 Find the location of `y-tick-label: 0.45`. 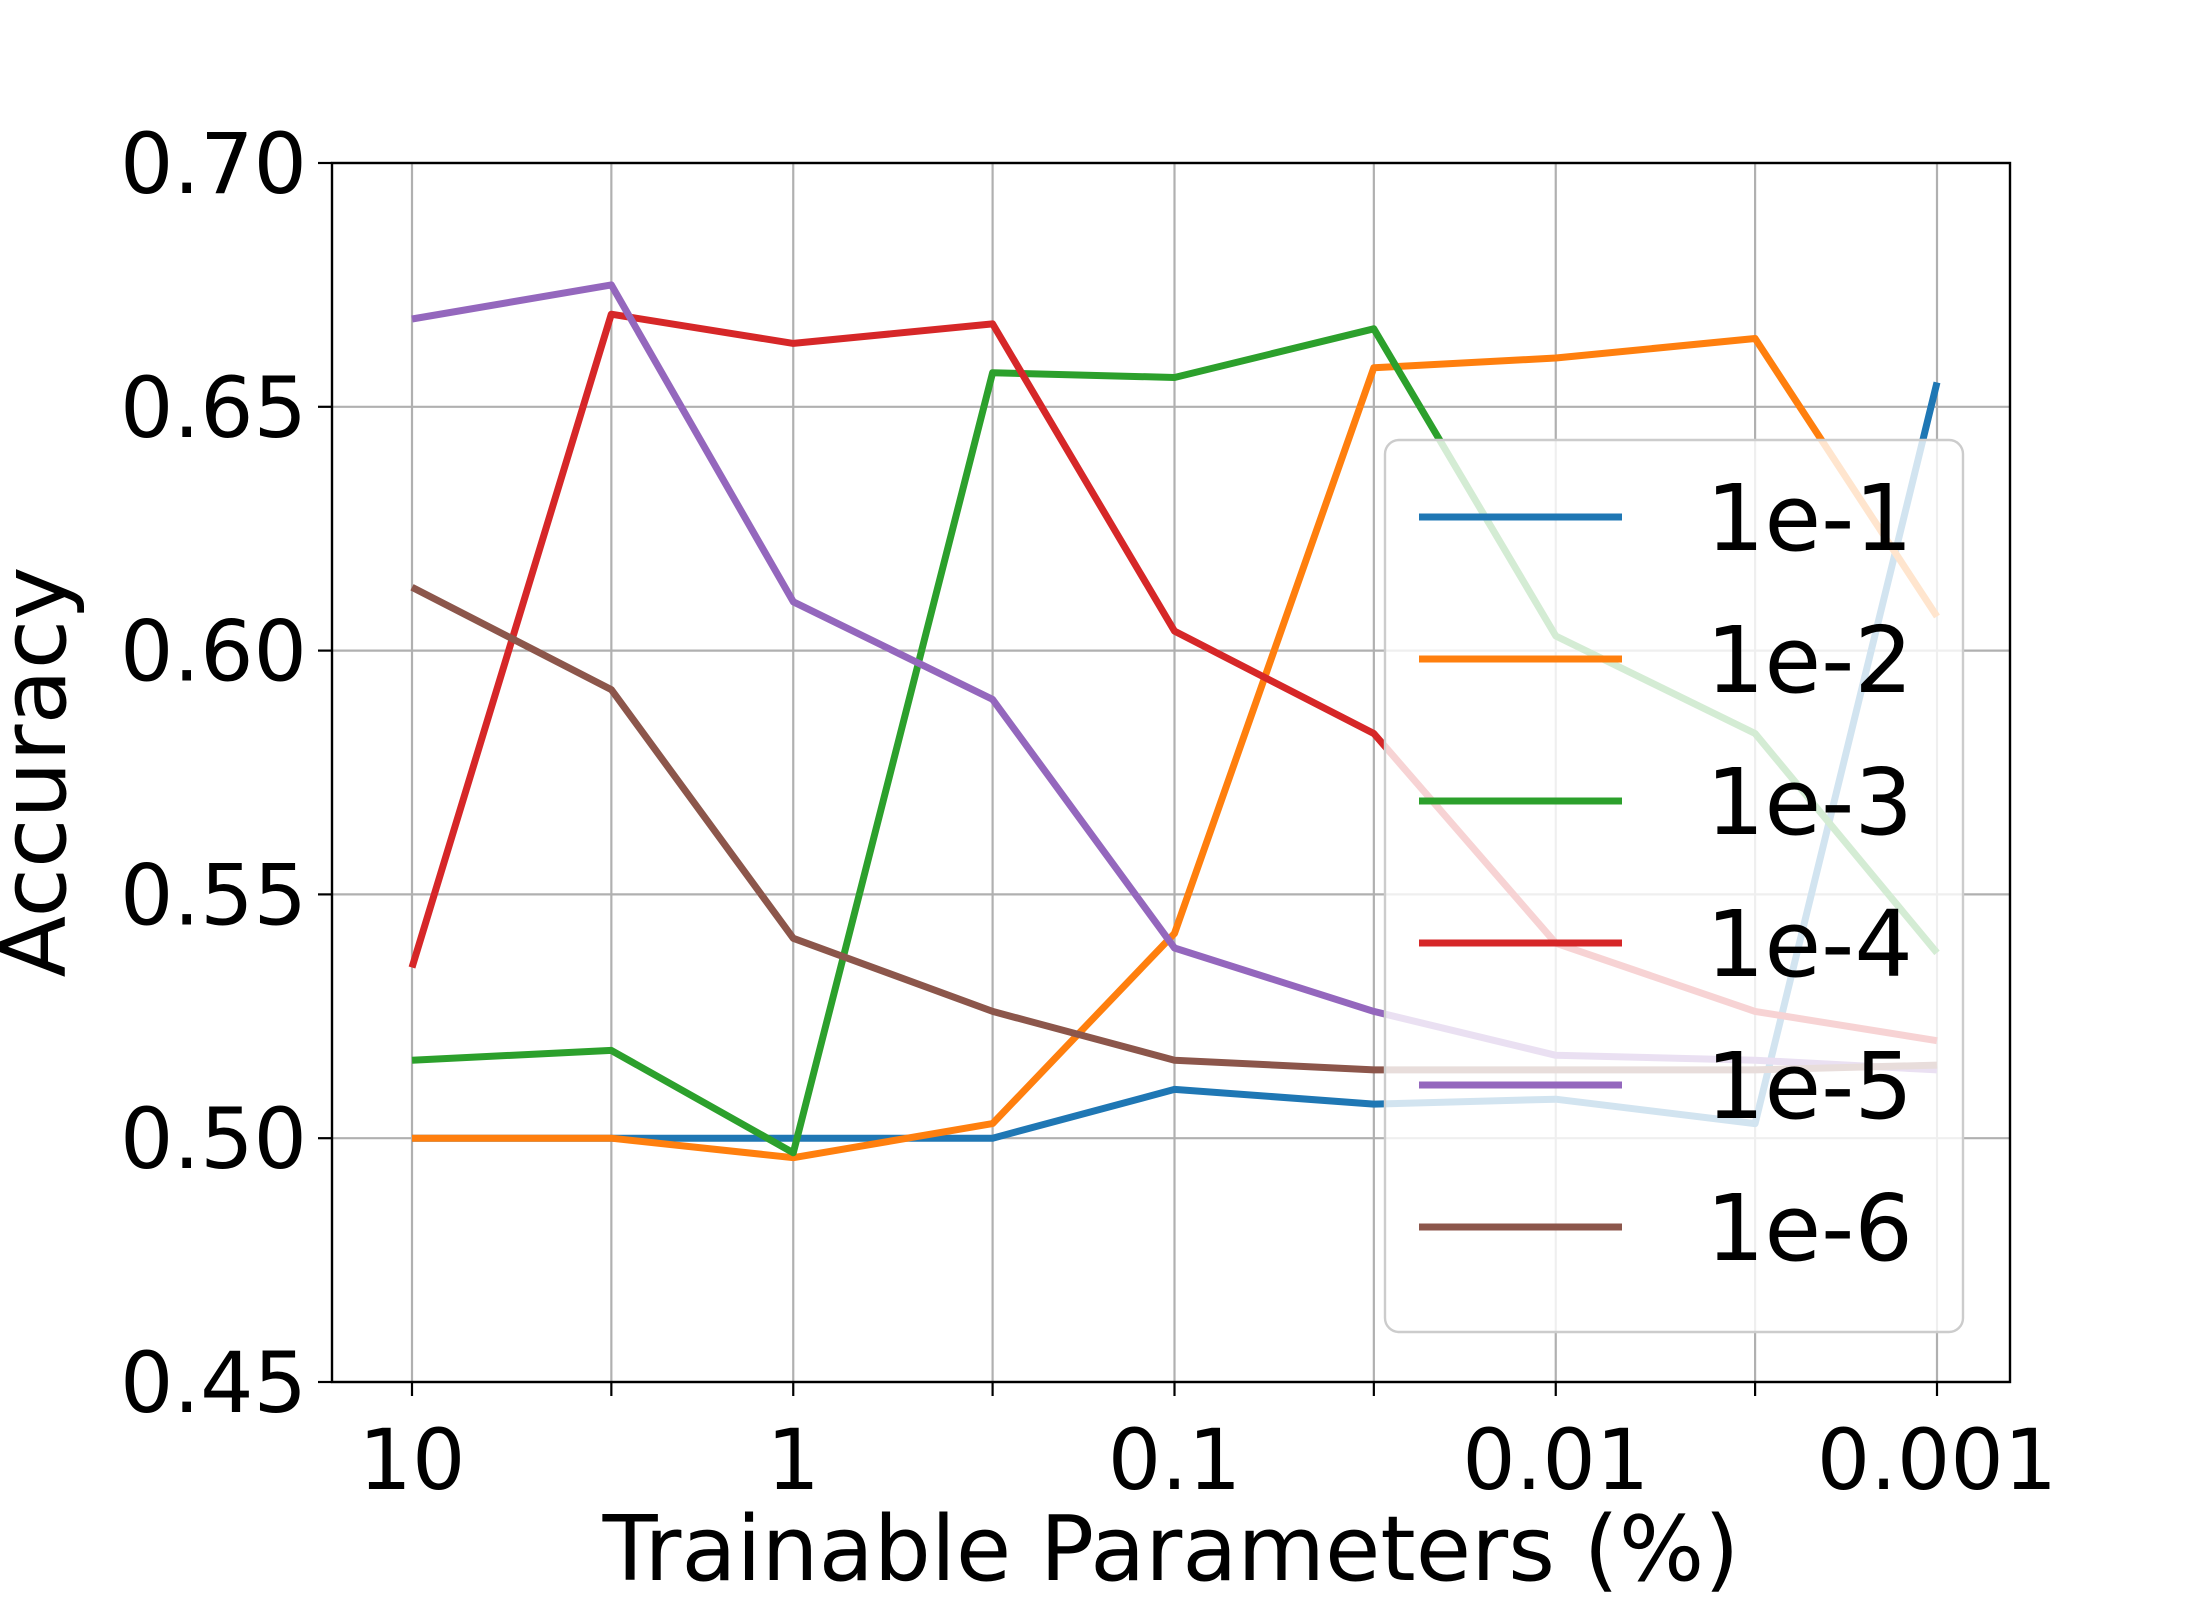

y-tick-label: 0.45 is located at coordinates (213, 1383).